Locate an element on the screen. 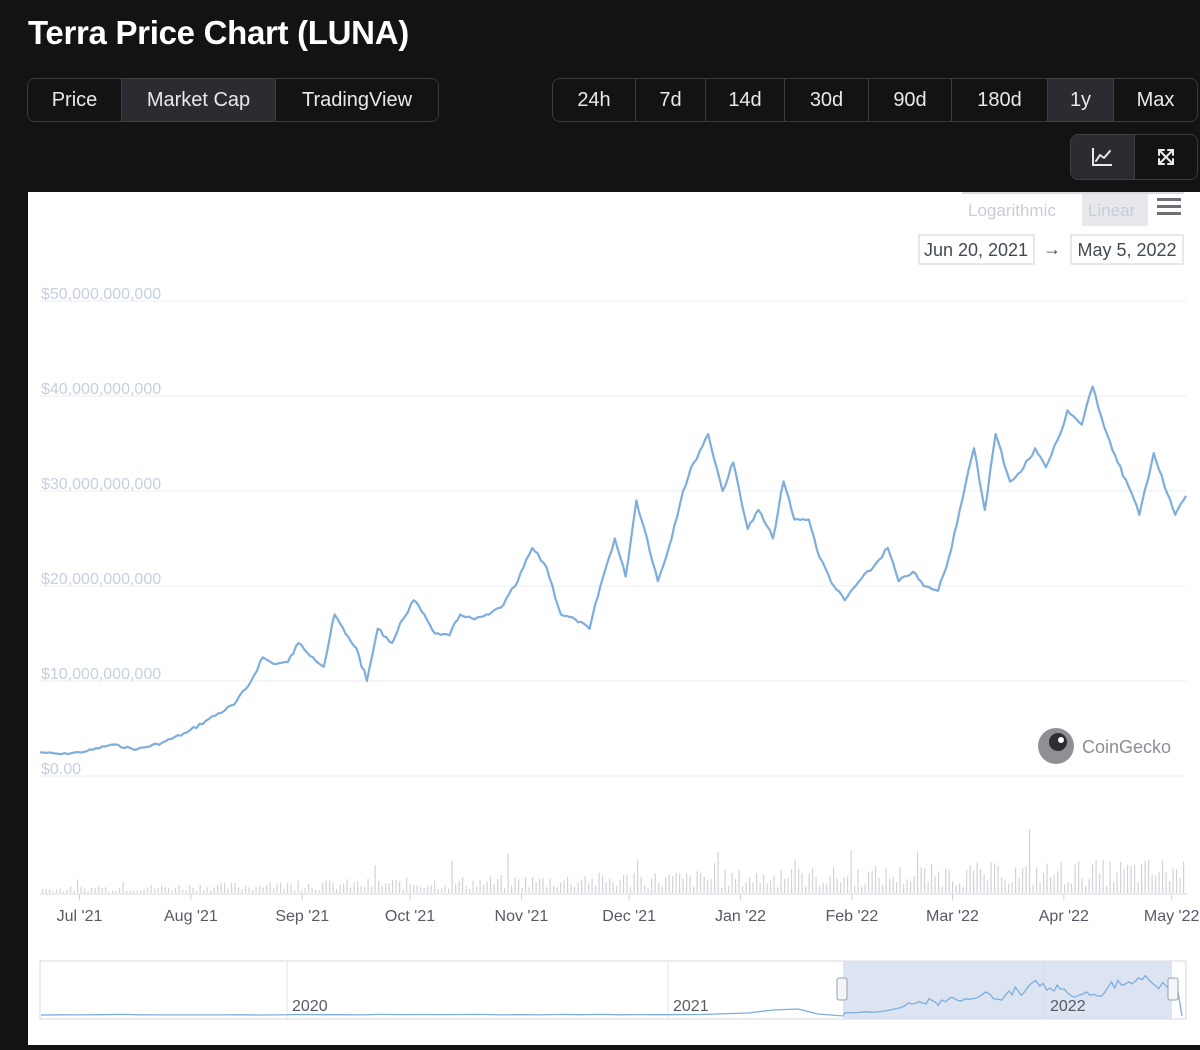 The height and width of the screenshot is (1050, 1200). date-arrow: → is located at coordinates (1052, 249).